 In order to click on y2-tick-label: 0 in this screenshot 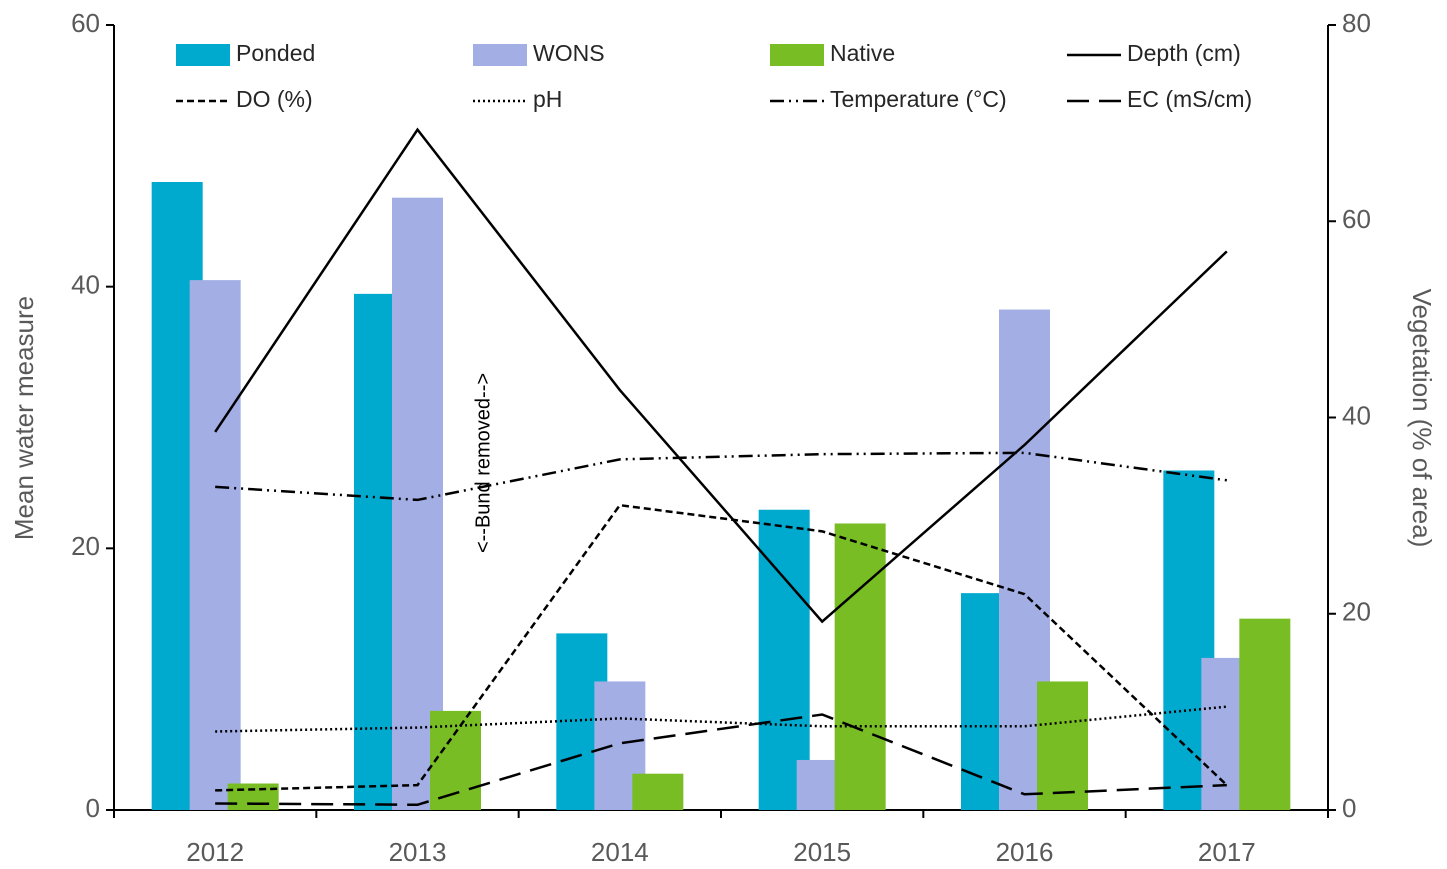, I will do `click(1349, 808)`.